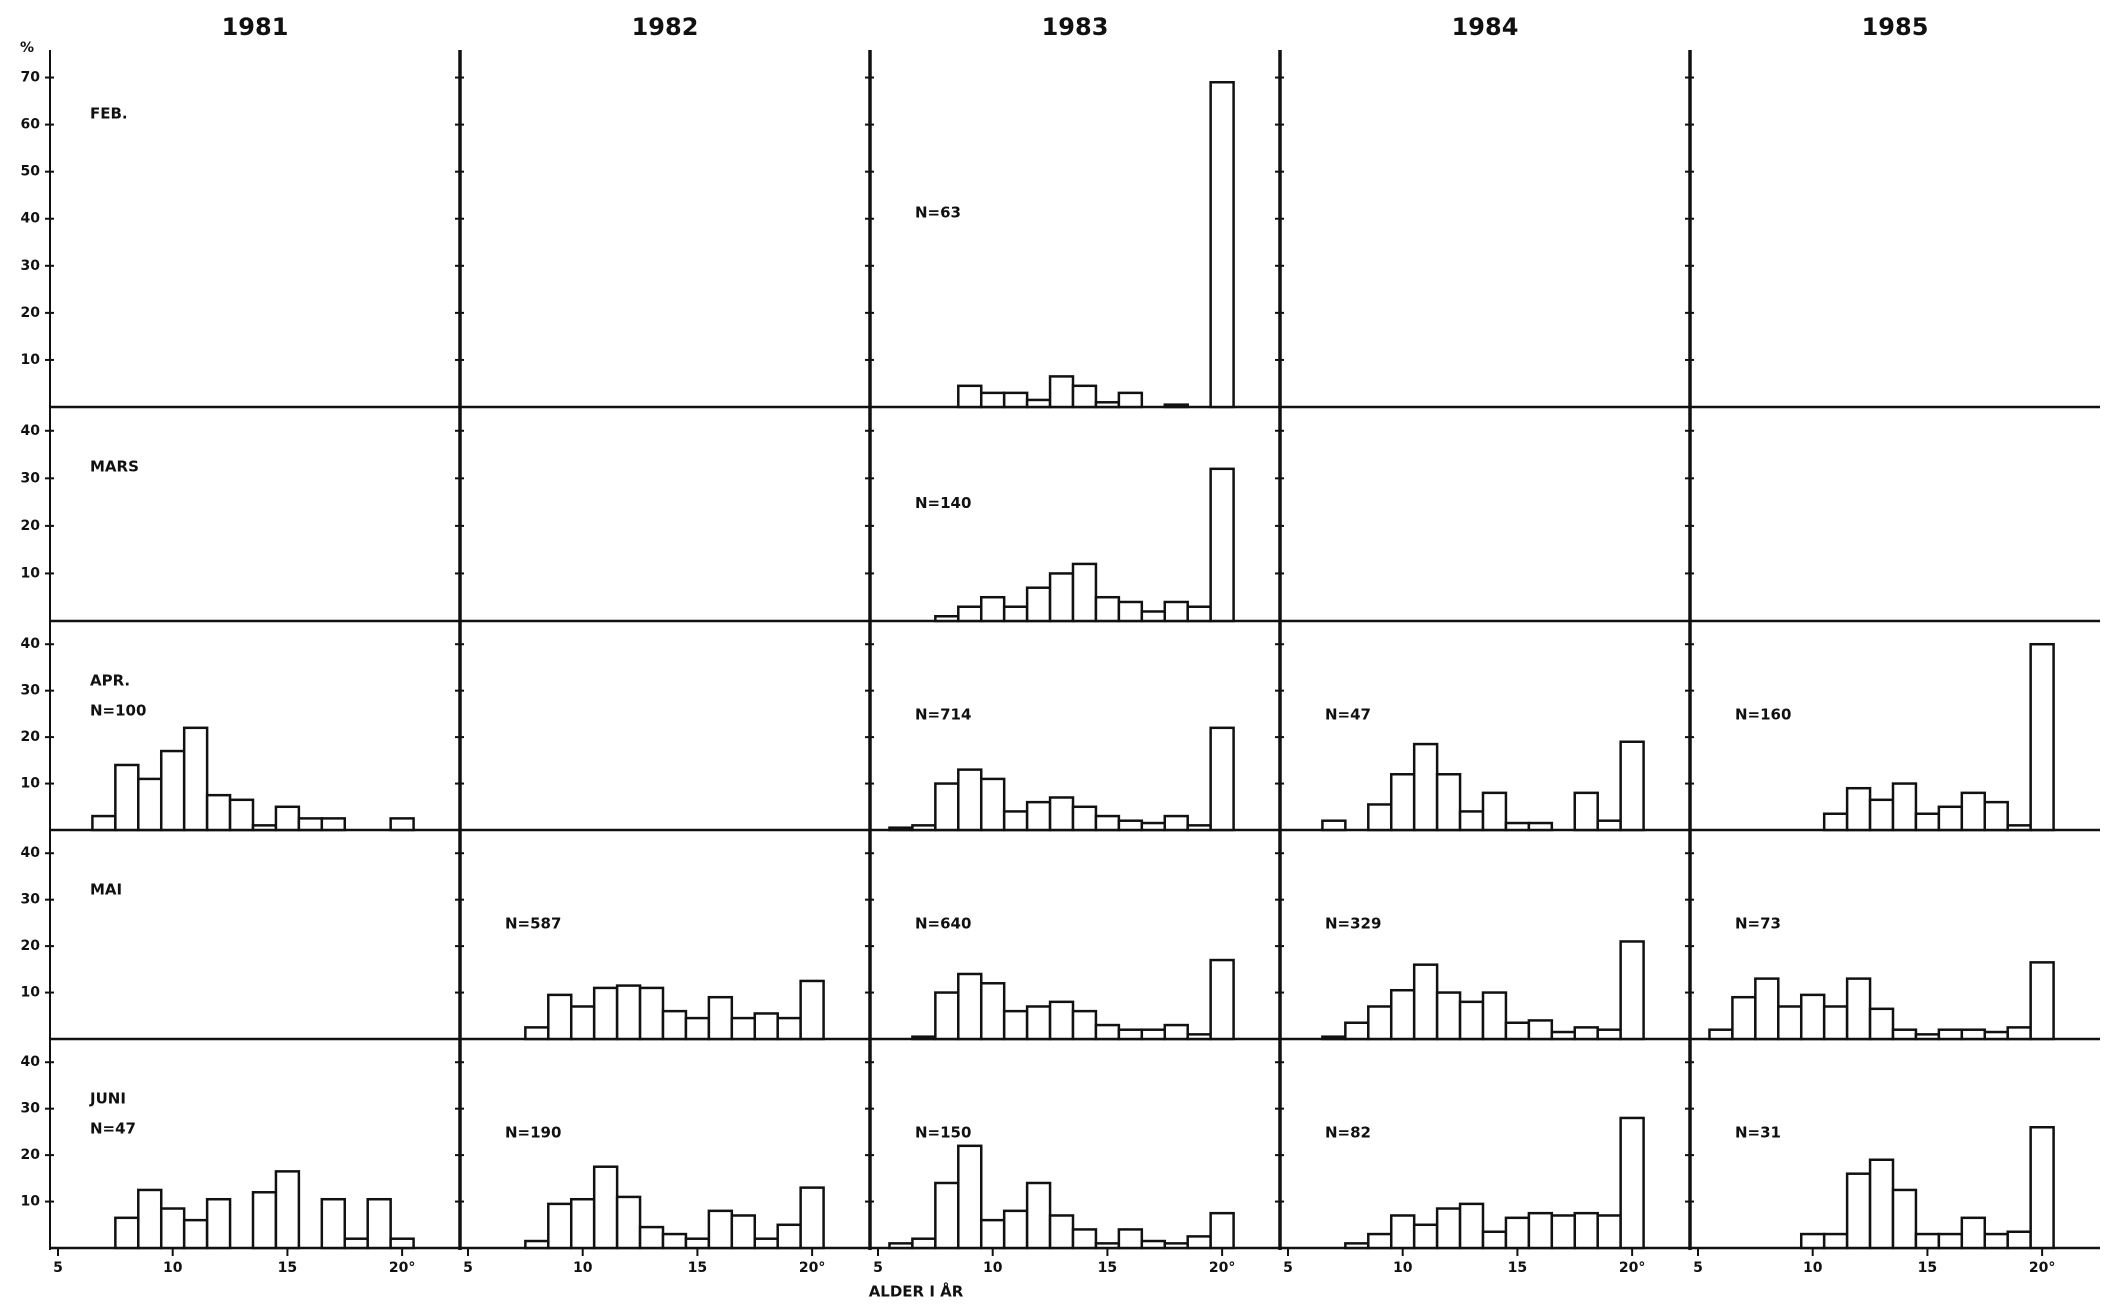 This screenshot has height=1306, width=2104. I want to click on n-label: N=47, so click(1348, 715).